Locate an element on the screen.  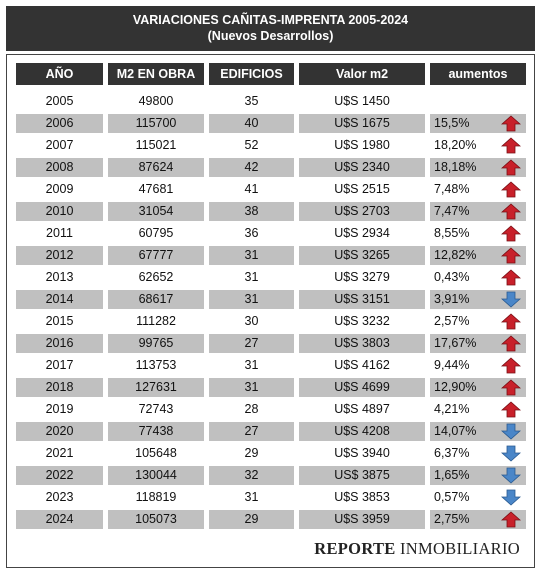
brand-bold: REPORTE is located at coordinates (355, 548).